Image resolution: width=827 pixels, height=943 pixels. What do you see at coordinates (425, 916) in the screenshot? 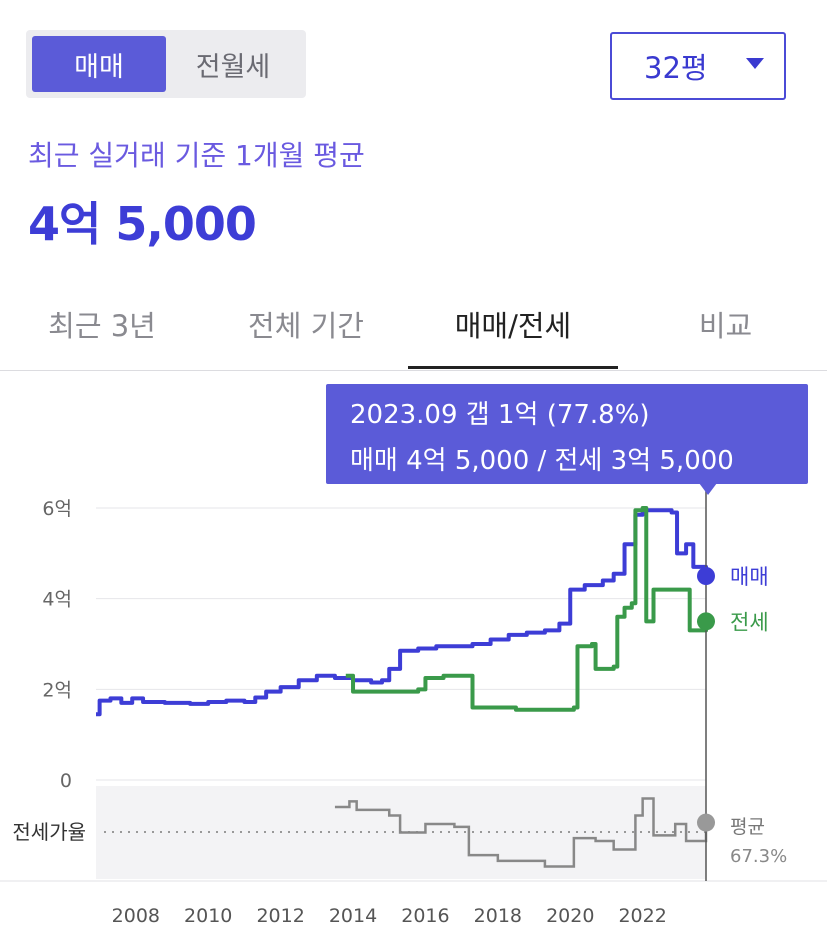
I see `x-tick-label: 2016` at bounding box center [425, 916].